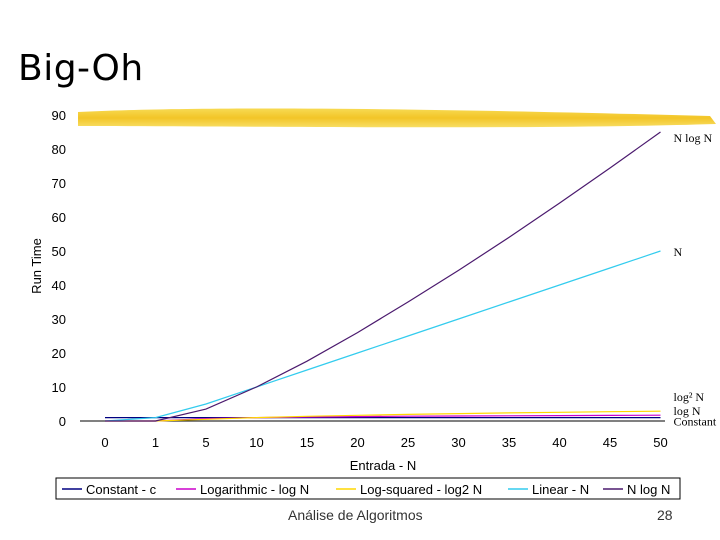 The height and width of the screenshot is (540, 720). I want to click on x-tick-label: 1, so click(155, 442).